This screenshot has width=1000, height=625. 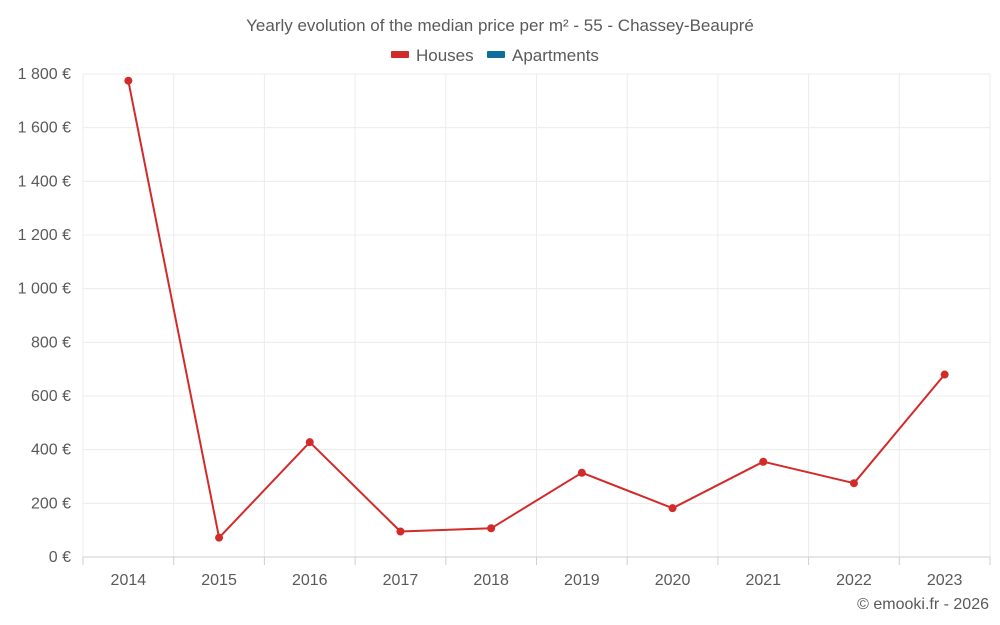 What do you see at coordinates (44, 235) in the screenshot?
I see `y-tick-label: 1 200 €` at bounding box center [44, 235].